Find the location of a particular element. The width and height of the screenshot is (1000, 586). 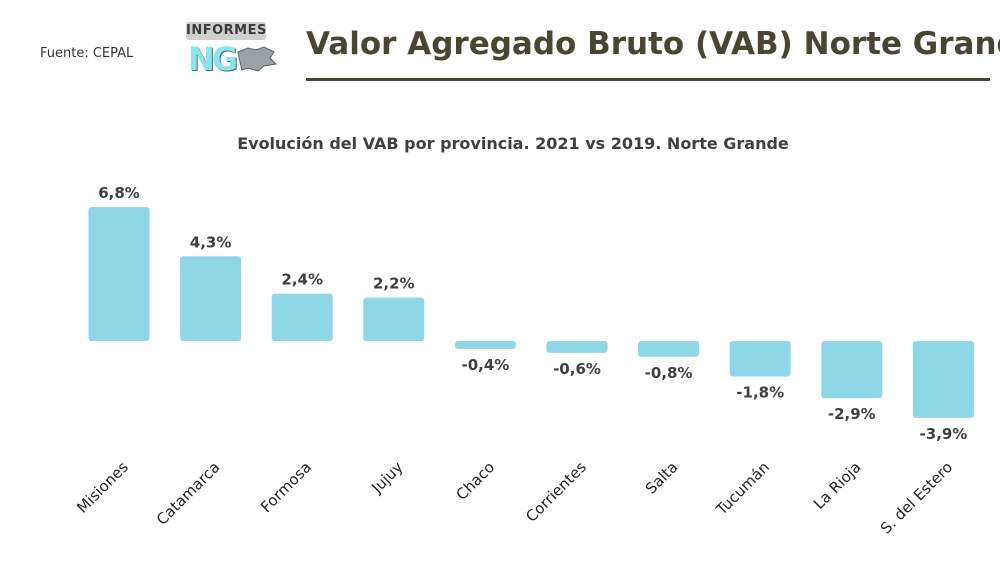

bar-formosa is located at coordinates (302, 317).